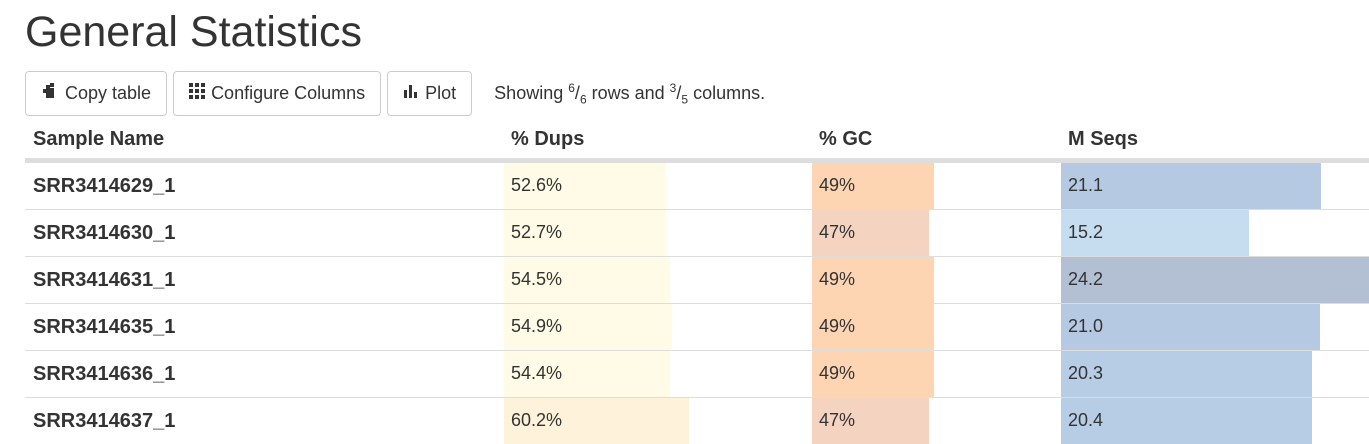 The image size is (1369, 444). I want to click on mseqs-cell: 21.1, so click(1215, 186).